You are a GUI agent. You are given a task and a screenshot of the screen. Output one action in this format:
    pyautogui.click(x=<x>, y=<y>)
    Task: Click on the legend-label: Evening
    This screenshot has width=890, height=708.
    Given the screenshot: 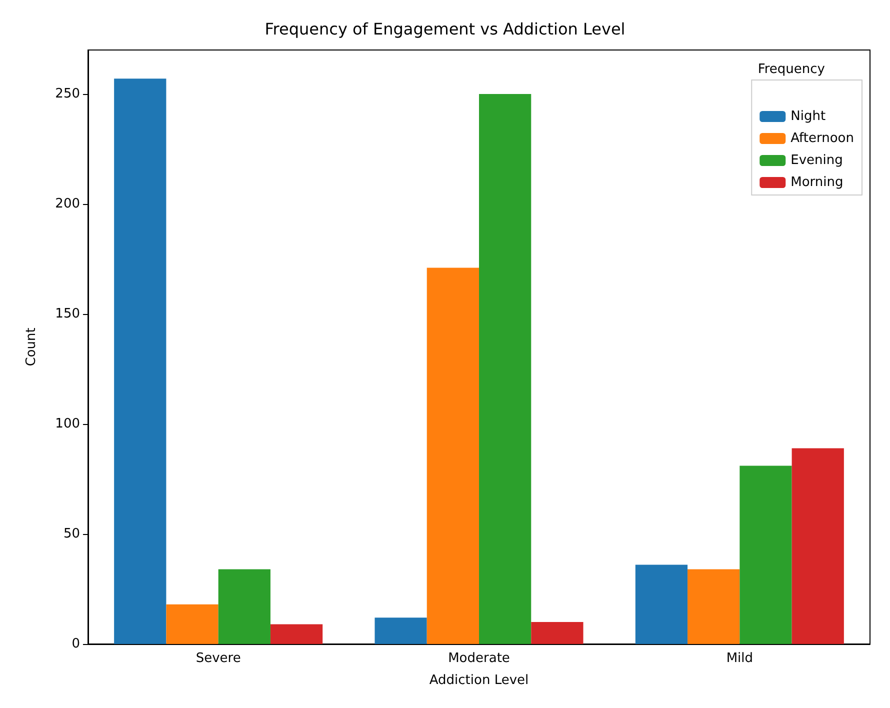 What is the action you would take?
    pyautogui.click(x=816, y=160)
    